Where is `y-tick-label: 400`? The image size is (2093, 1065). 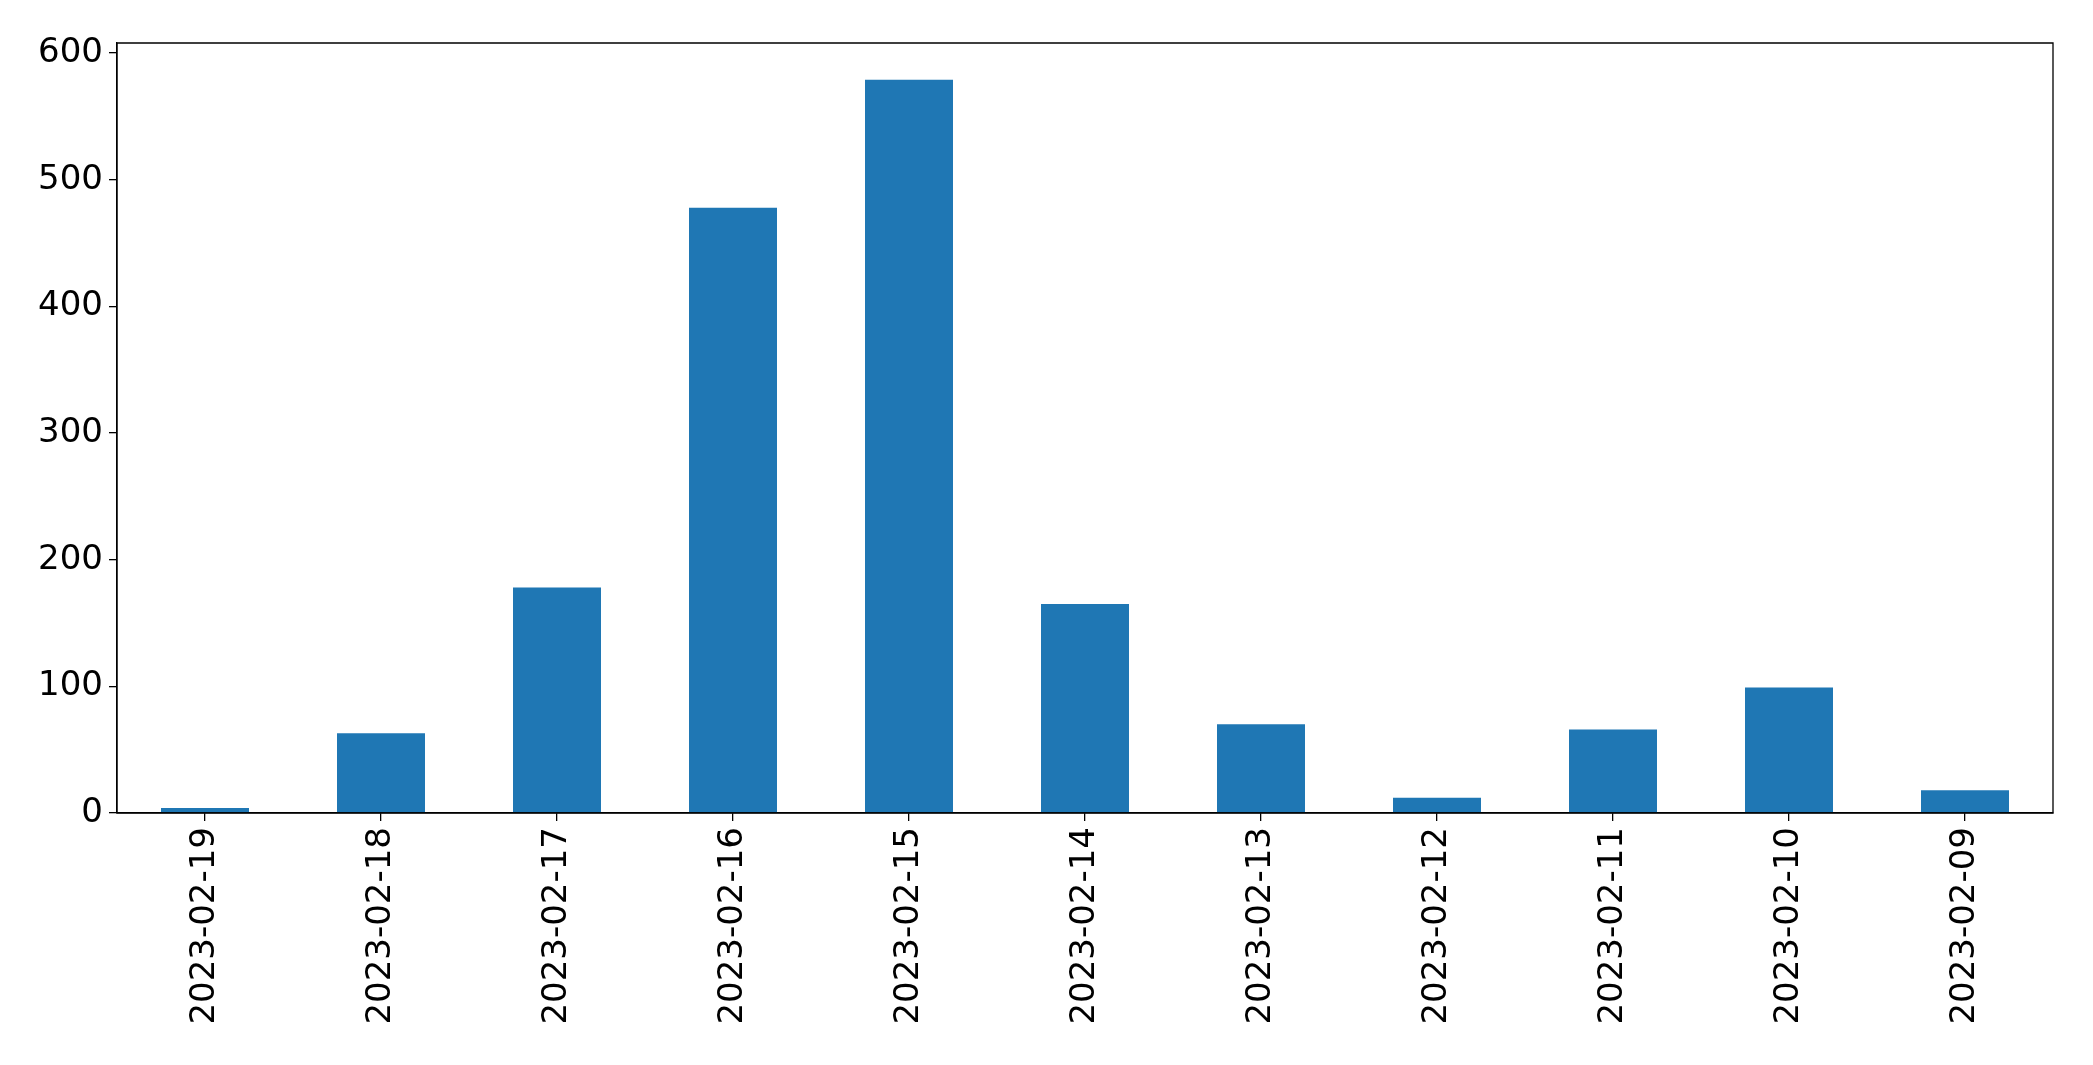 y-tick-label: 400 is located at coordinates (70, 303).